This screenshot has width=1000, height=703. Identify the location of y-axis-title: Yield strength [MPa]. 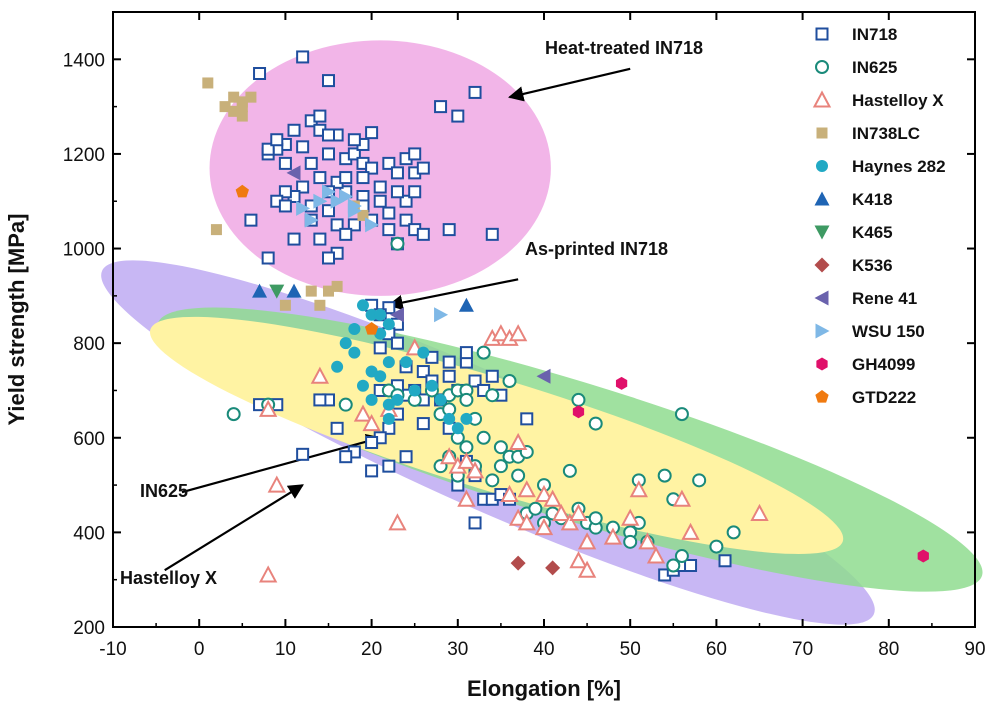
(16, 320).